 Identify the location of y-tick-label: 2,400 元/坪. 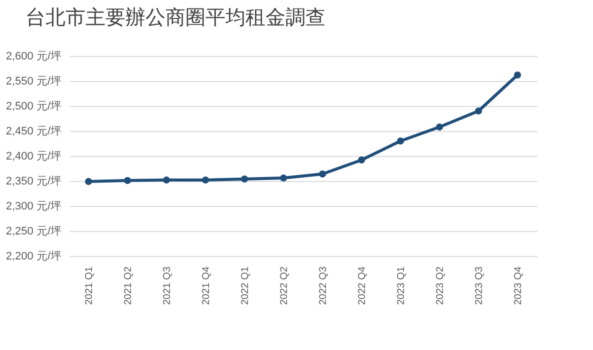
(34, 156).